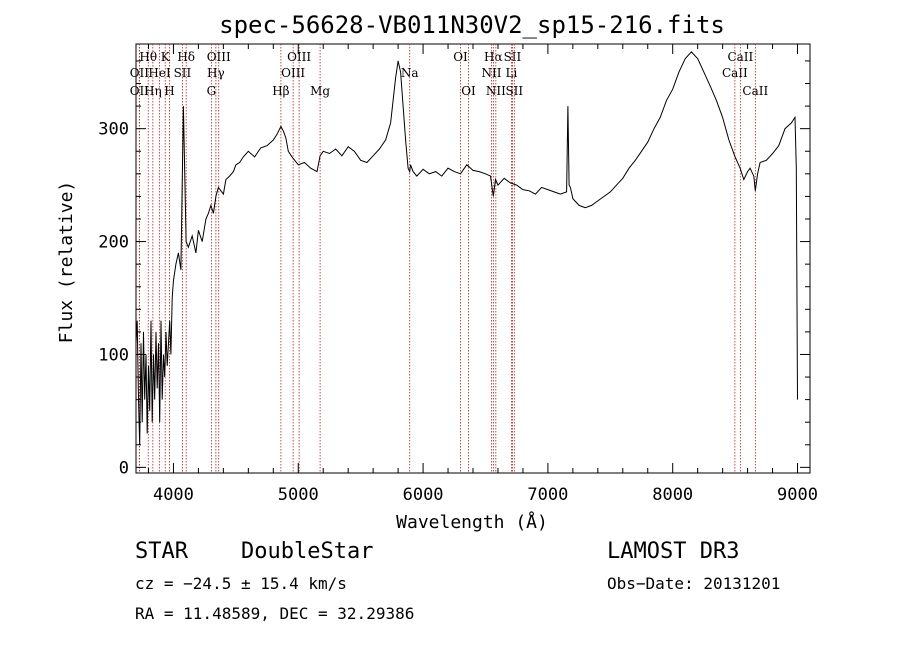  What do you see at coordinates (166, 57) in the screenshot?
I see `spectral-line-label: K` at bounding box center [166, 57].